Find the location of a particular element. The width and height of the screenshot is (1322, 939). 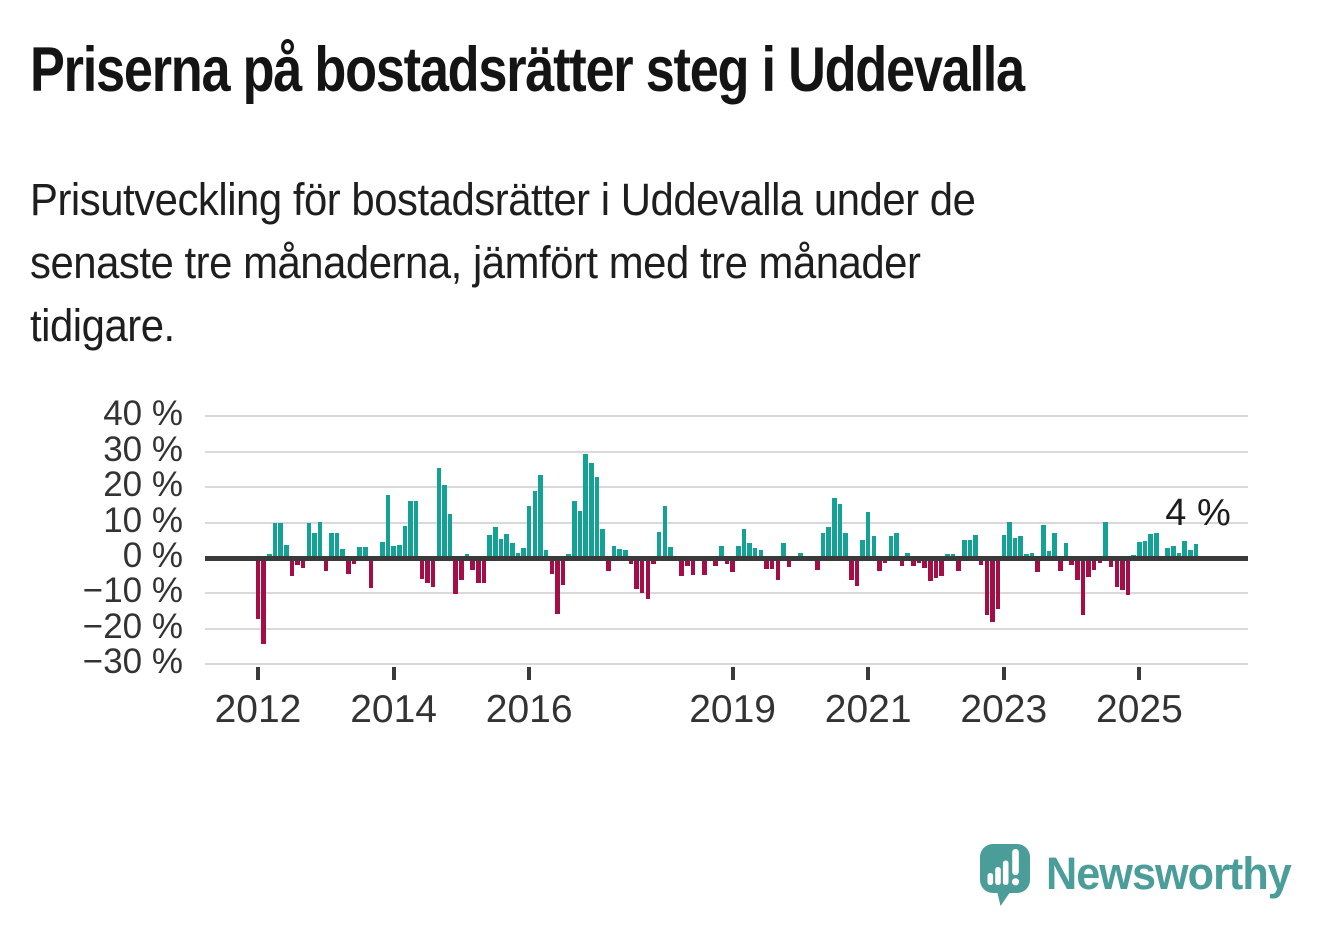

logo-exclamation-stem is located at coordinates (1015, 862).